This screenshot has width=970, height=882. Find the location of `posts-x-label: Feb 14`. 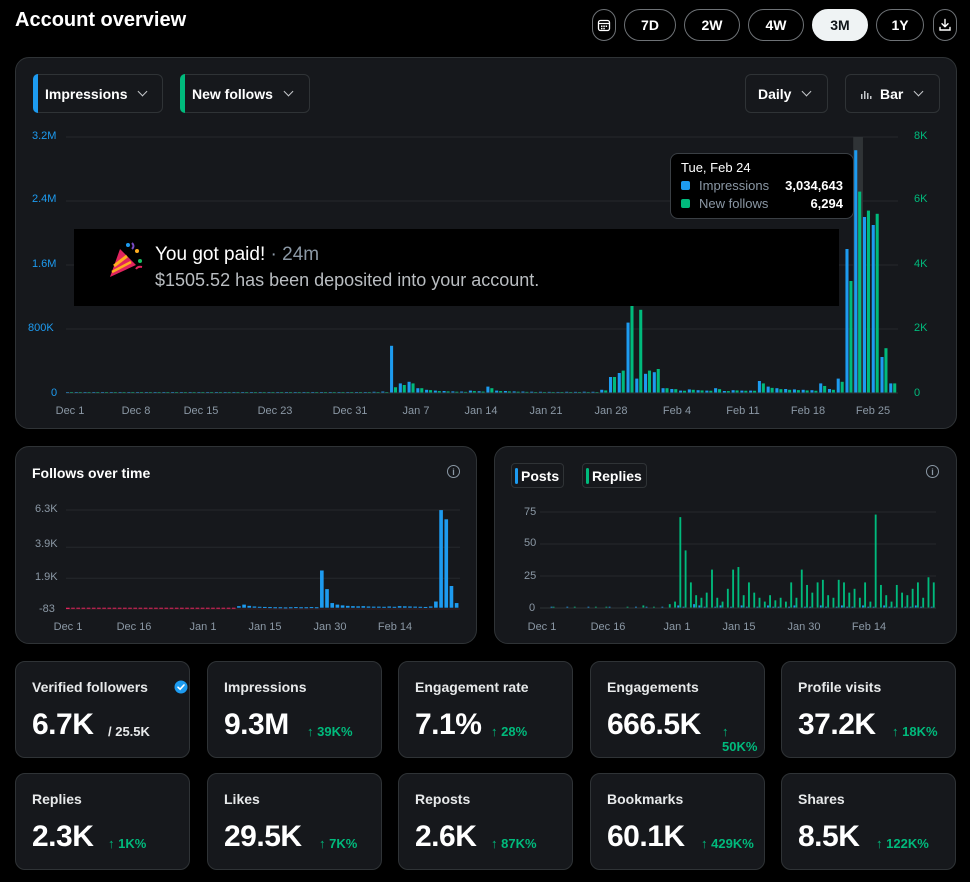

posts-x-label: Feb 14 is located at coordinates (869, 627).